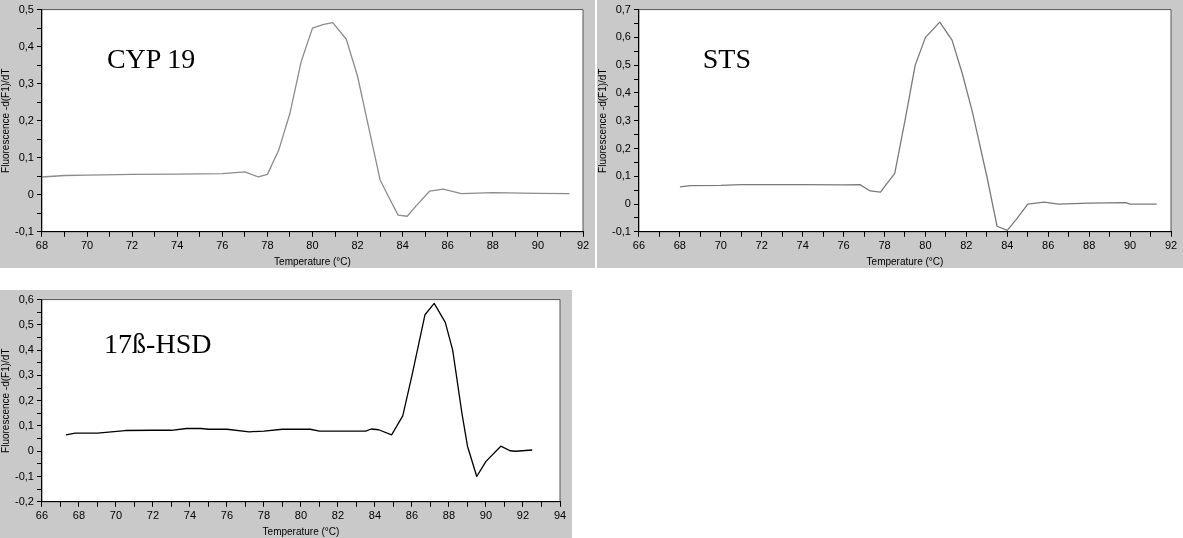  What do you see at coordinates (727, 59) in the screenshot?
I see `text: STS` at bounding box center [727, 59].